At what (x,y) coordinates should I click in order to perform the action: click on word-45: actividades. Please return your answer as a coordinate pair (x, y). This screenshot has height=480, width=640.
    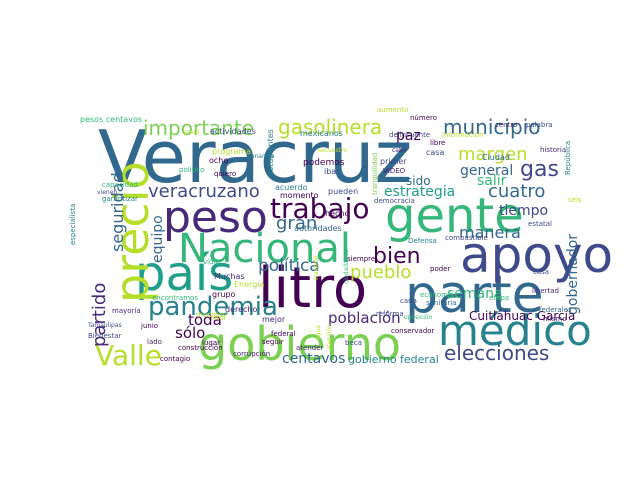
    Looking at the image, I should click on (233, 131).